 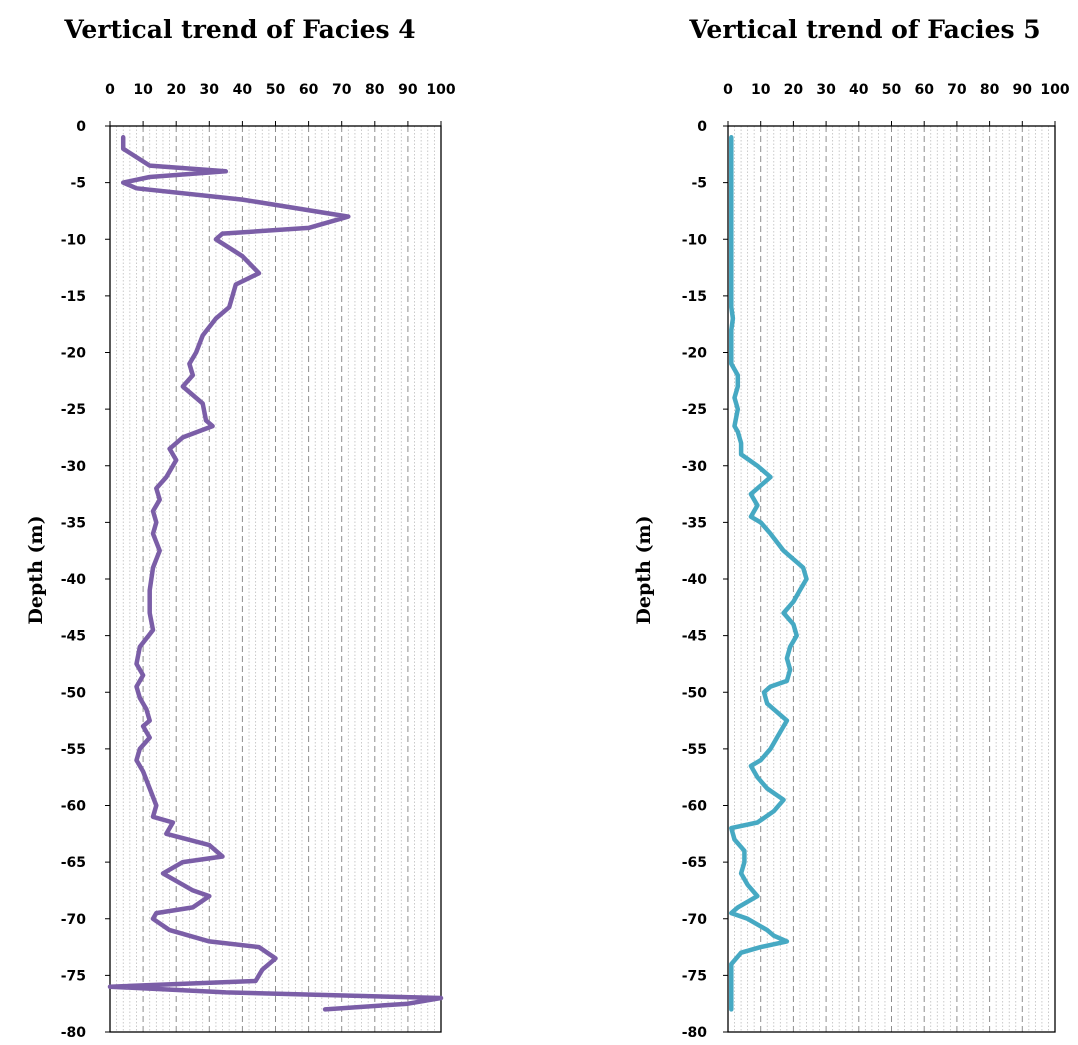 What do you see at coordinates (702, 127) in the screenshot?
I see `facies-5-y-tick-label: 0` at bounding box center [702, 127].